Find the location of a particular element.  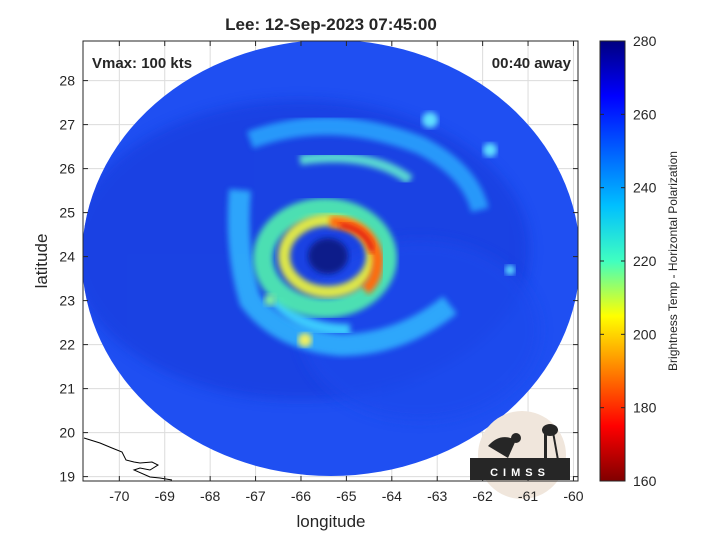

y-axis-label: latitude is located at coordinates (41, 261).